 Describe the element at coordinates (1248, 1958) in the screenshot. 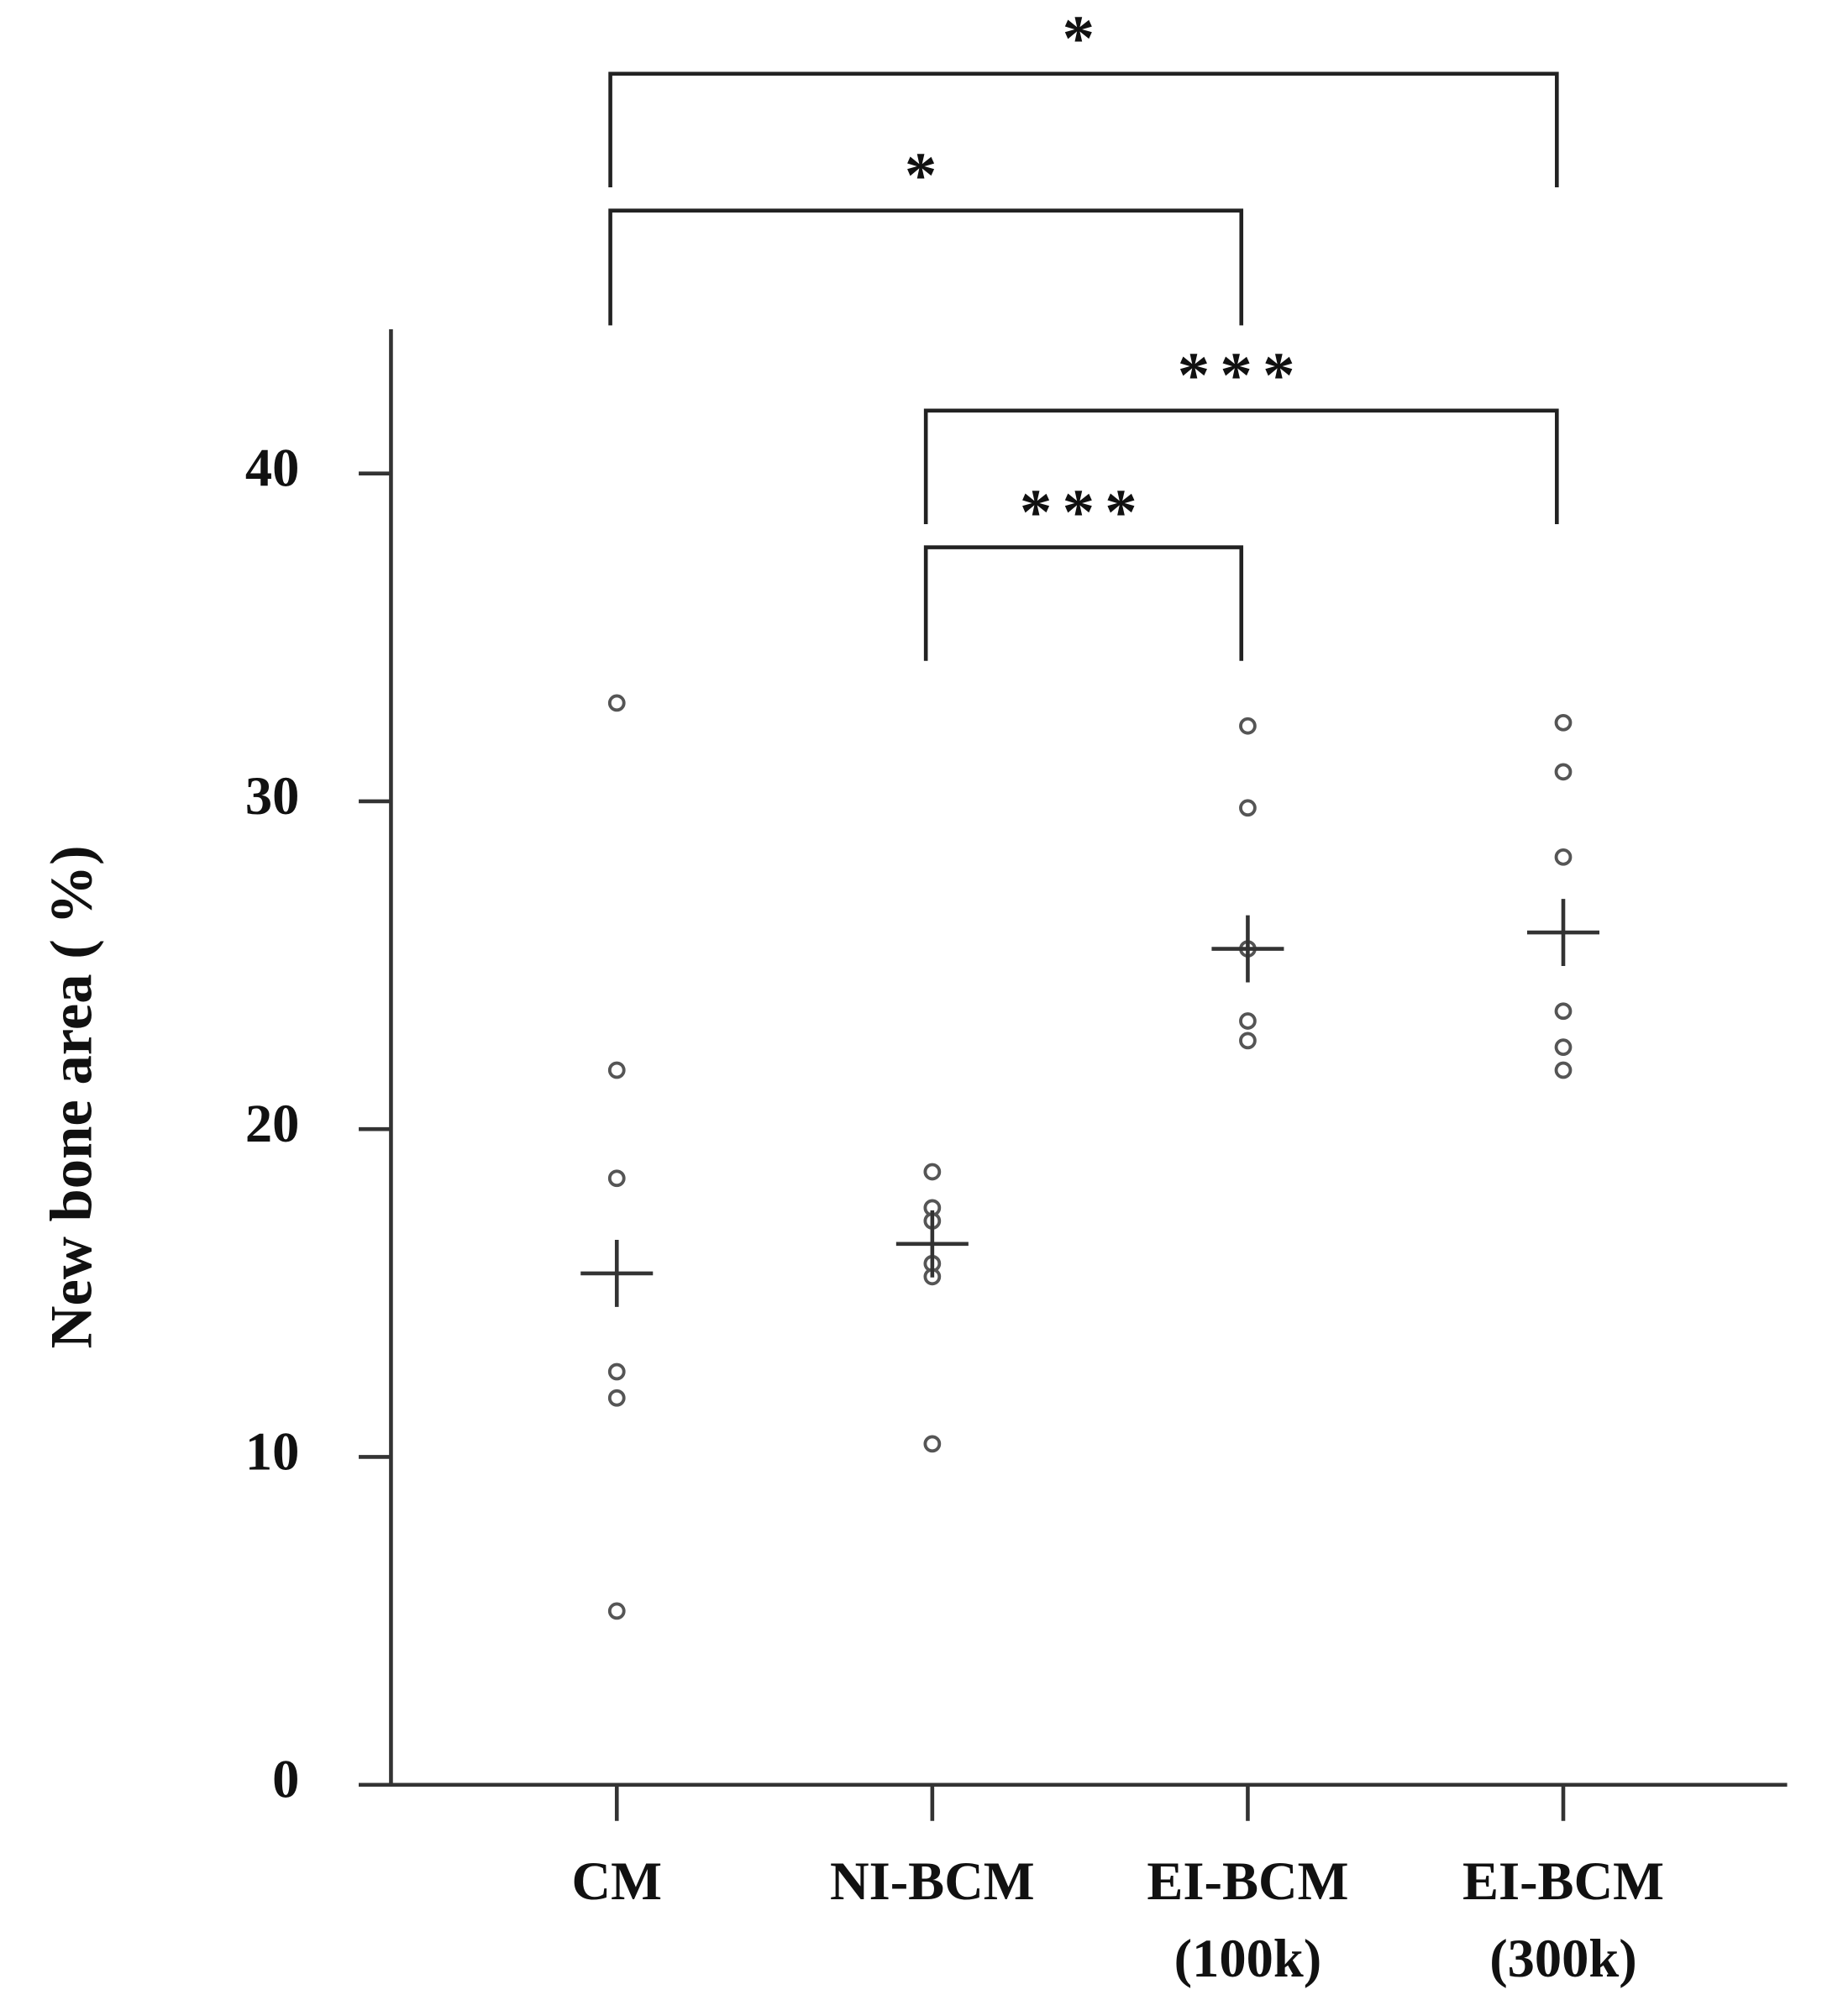

I see `x-tick-label: (100k)` at that location.